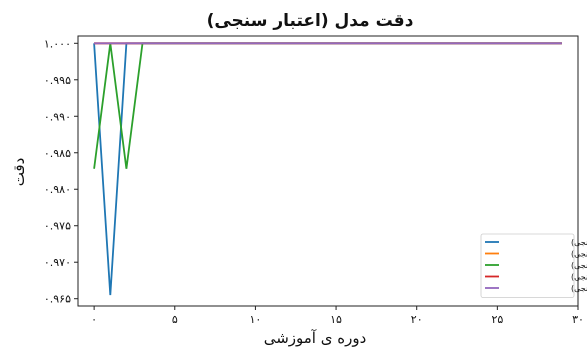 The height and width of the screenshot is (352, 587). Describe the element at coordinates (57, 116) in the screenshot. I see `y-tick-label: ۰.۹۹۰` at that location.